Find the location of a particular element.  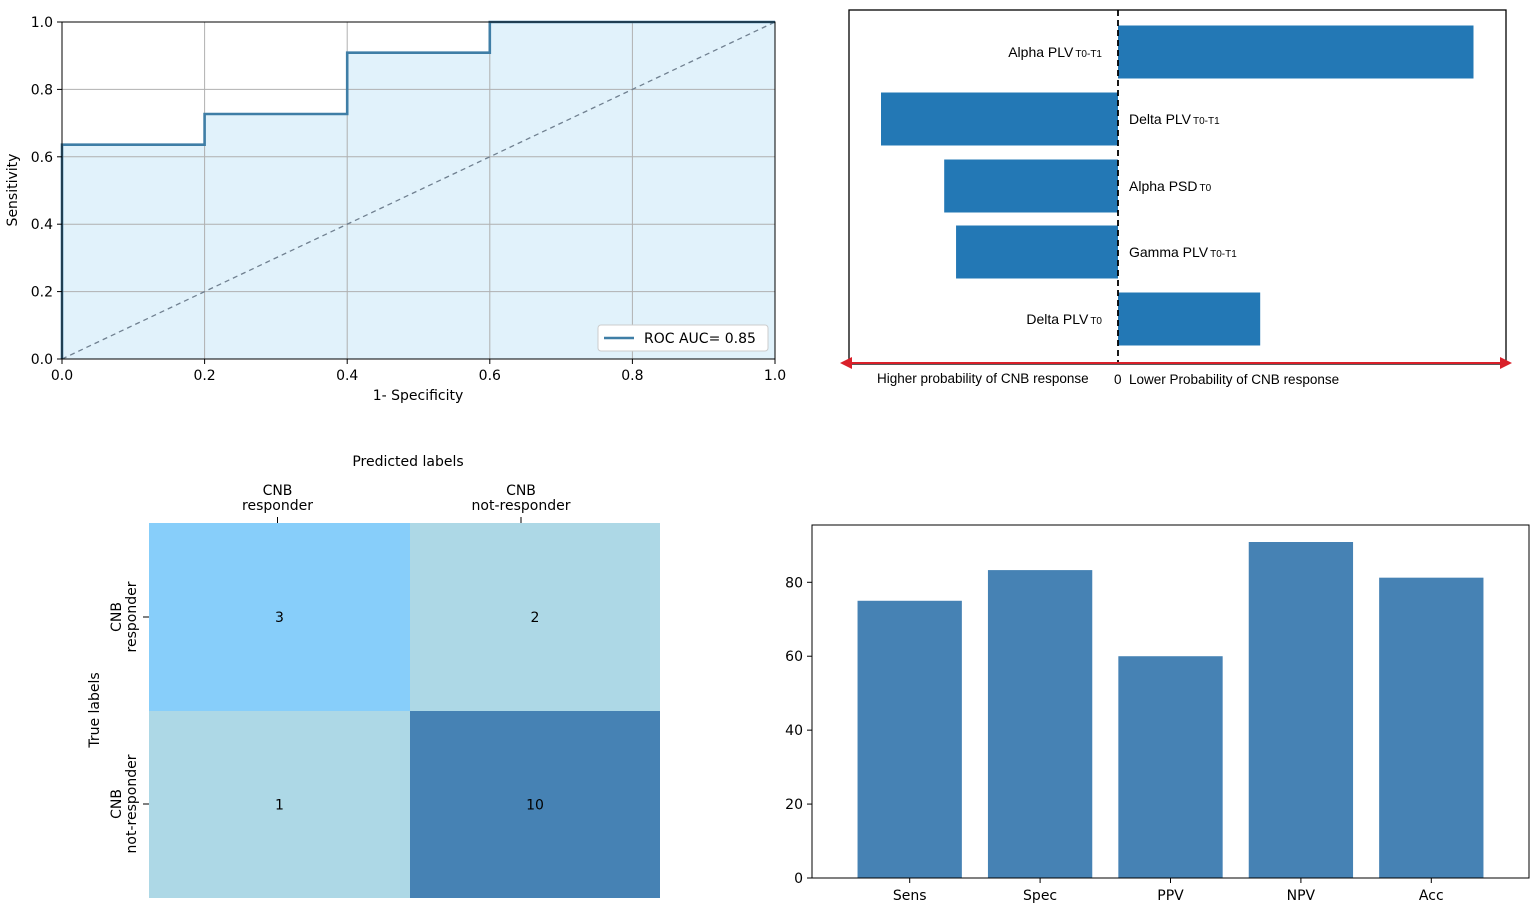

roc-y-axis-label: Sensitivity is located at coordinates (13, 190).